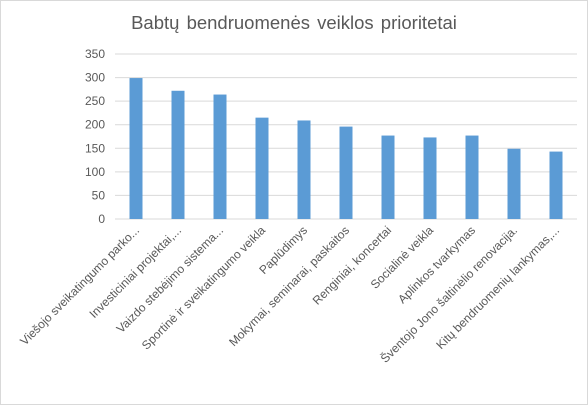  Describe the element at coordinates (294, 22) in the screenshot. I see `chart-title: Babtų bendruomenės veiklos prioritetai` at that location.